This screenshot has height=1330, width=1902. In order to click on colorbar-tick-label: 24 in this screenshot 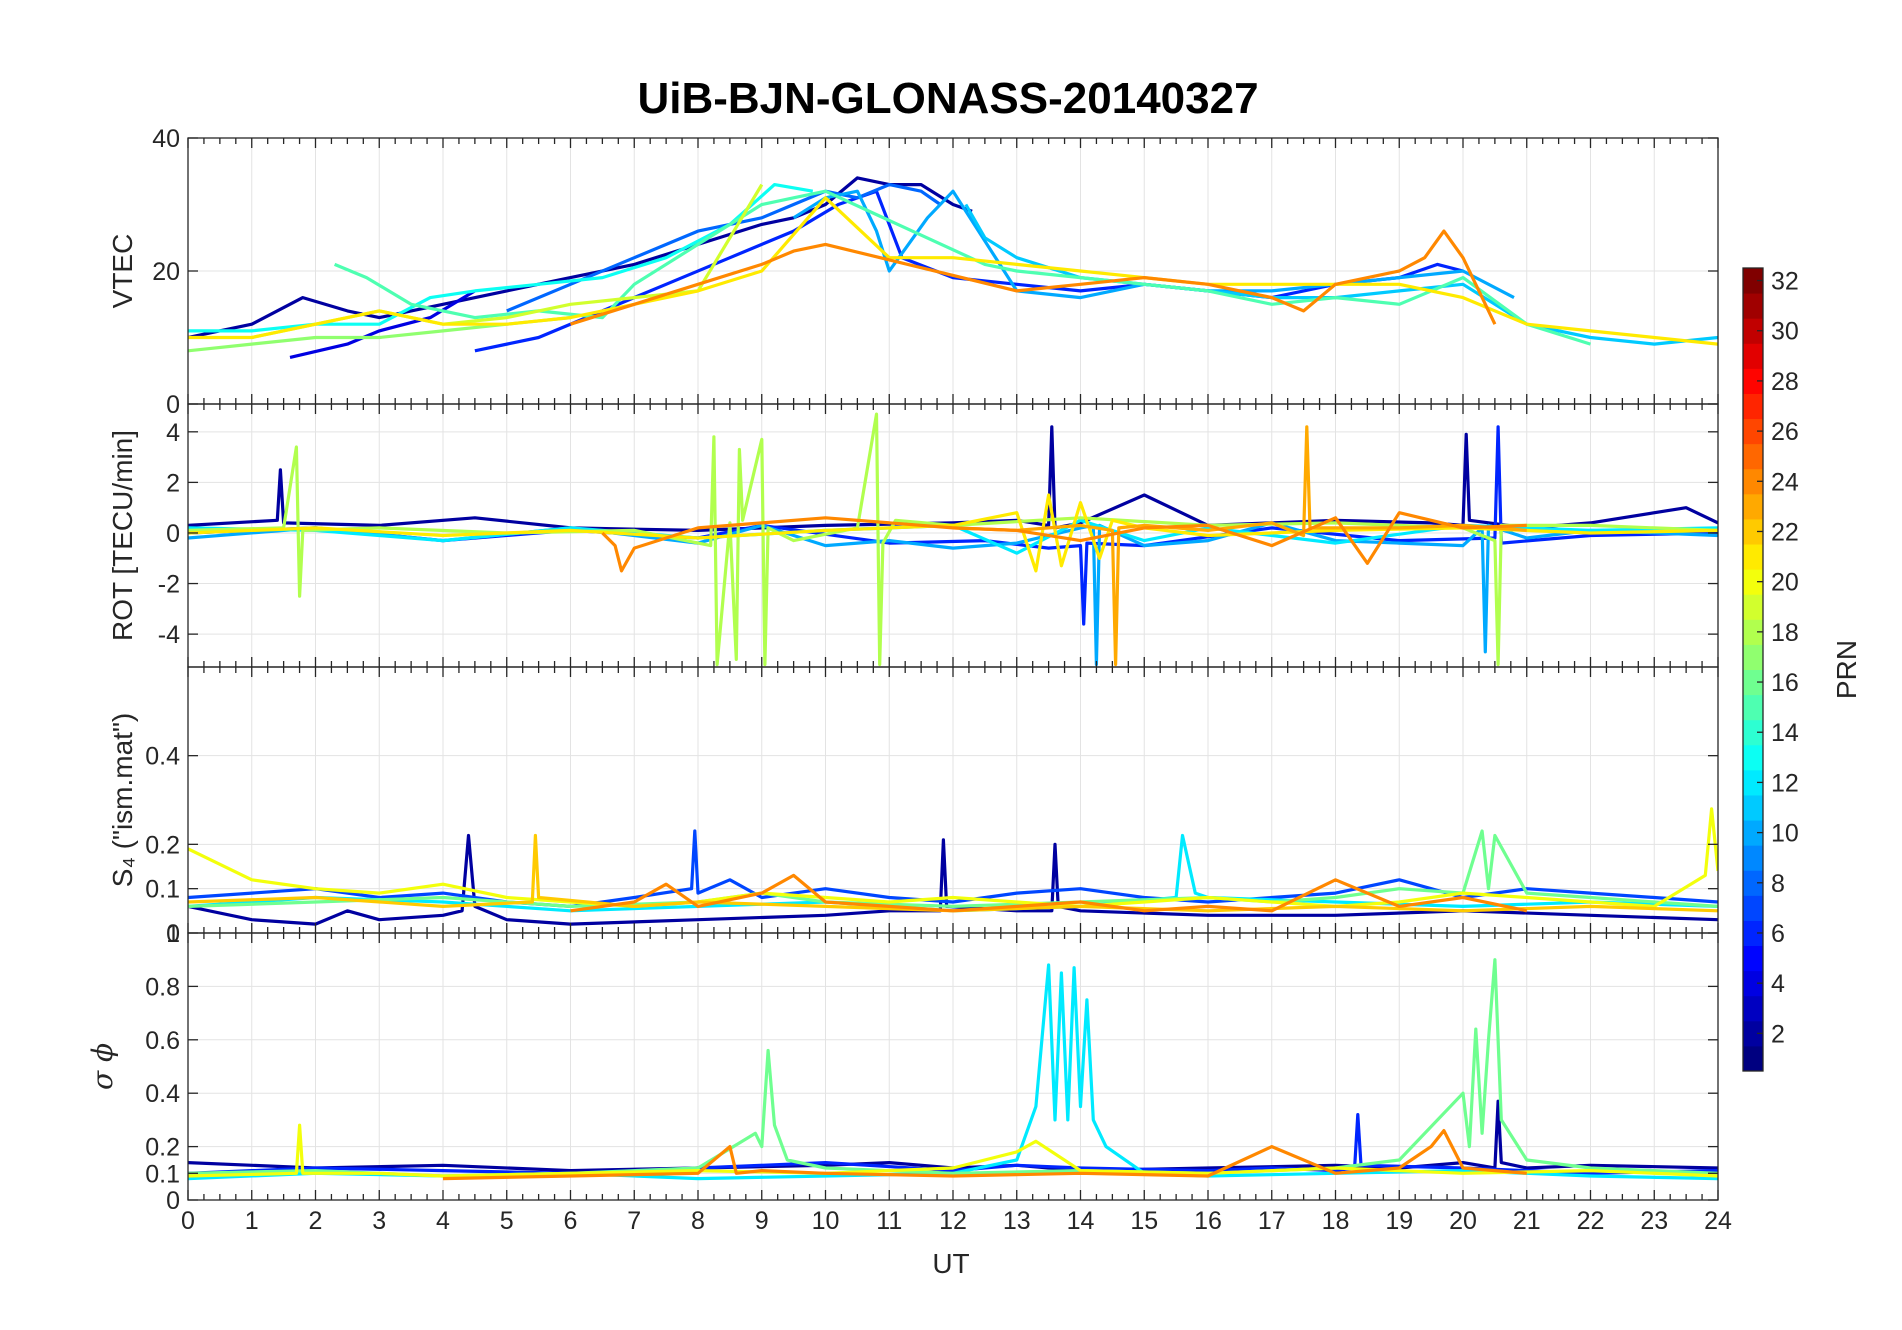, I will do `click(1785, 482)`.